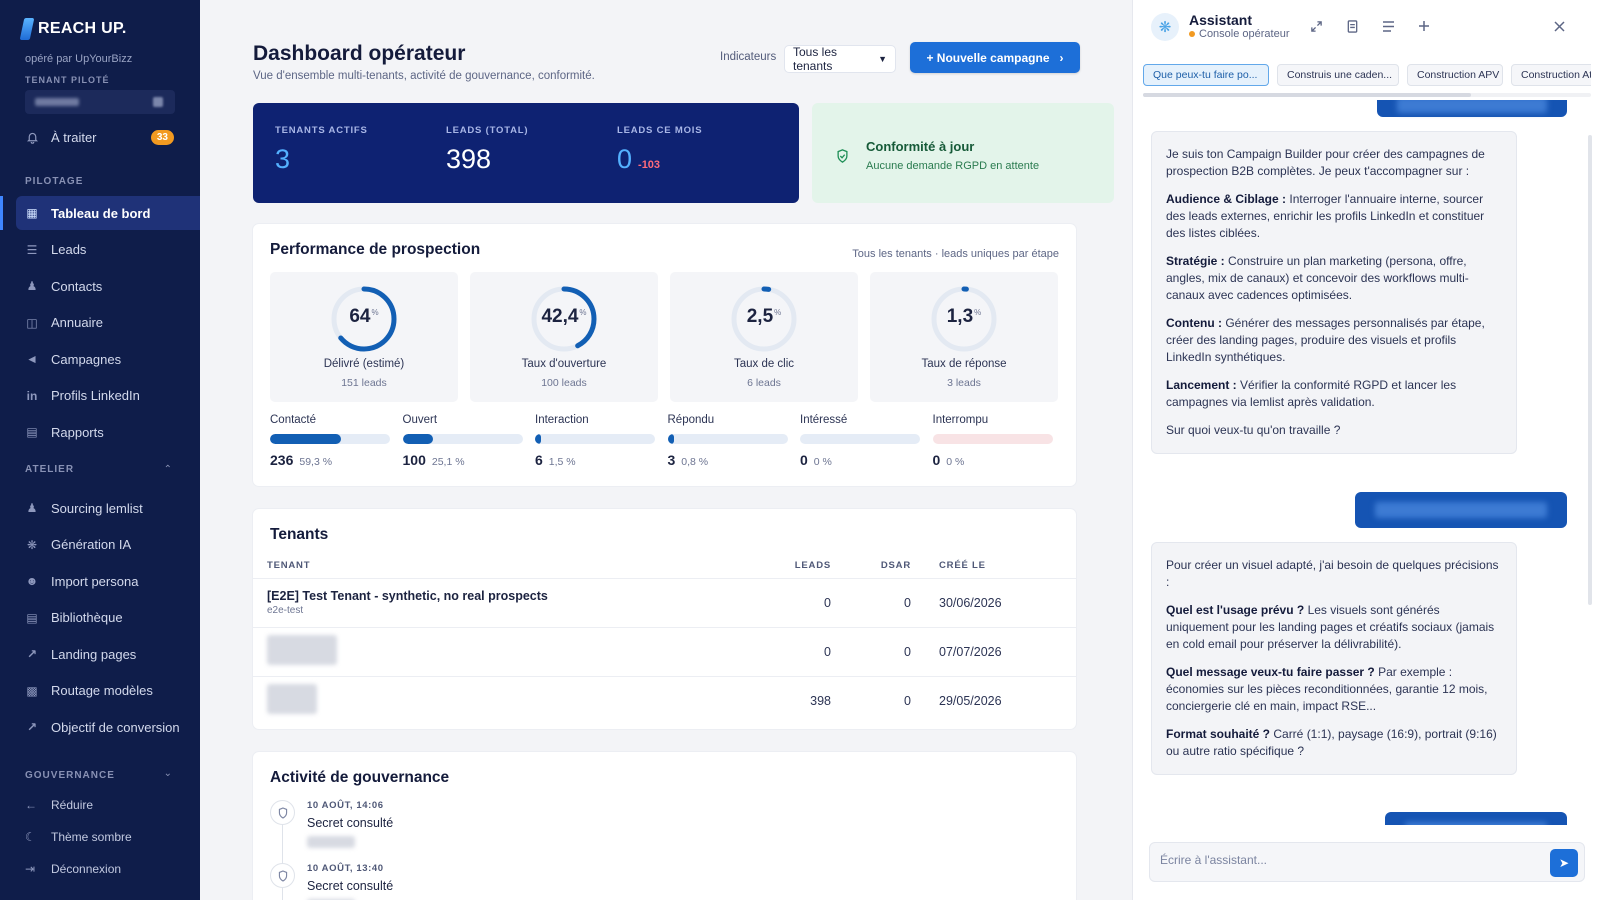  I want to click on table-row: 398 0 29/05/2026, so click(664, 700).